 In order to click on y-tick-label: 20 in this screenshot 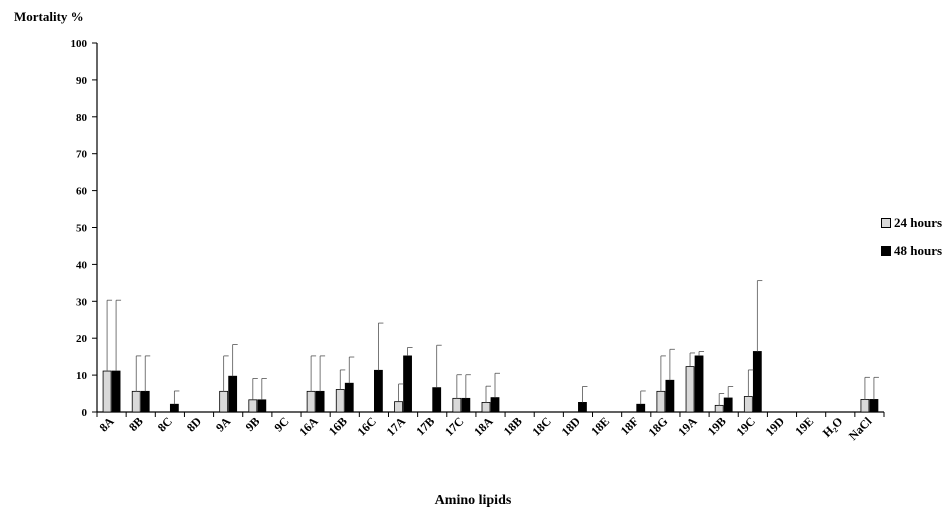, I will do `click(82, 339)`.